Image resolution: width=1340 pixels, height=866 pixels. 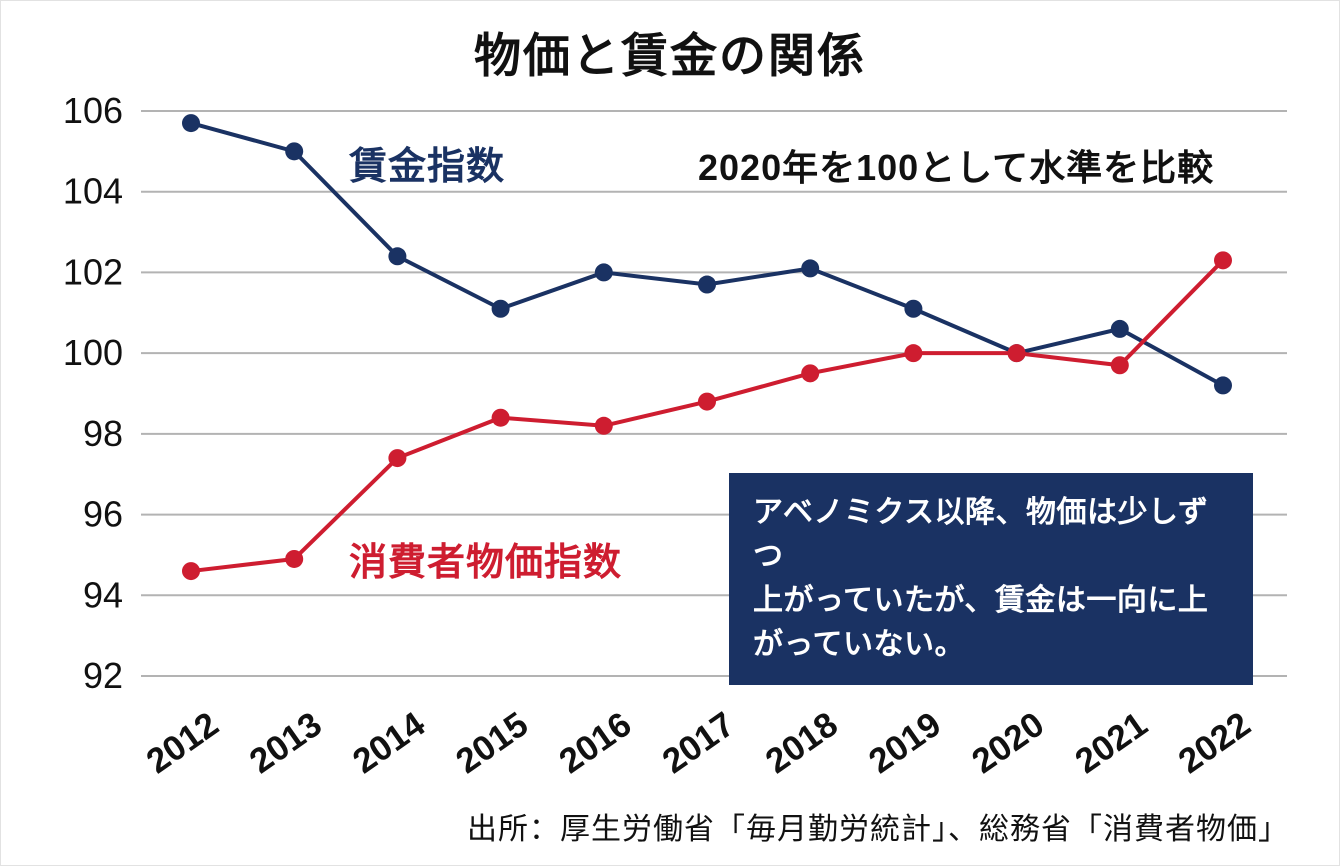 What do you see at coordinates (93, 271) in the screenshot?
I see `y-tick-label: 102` at bounding box center [93, 271].